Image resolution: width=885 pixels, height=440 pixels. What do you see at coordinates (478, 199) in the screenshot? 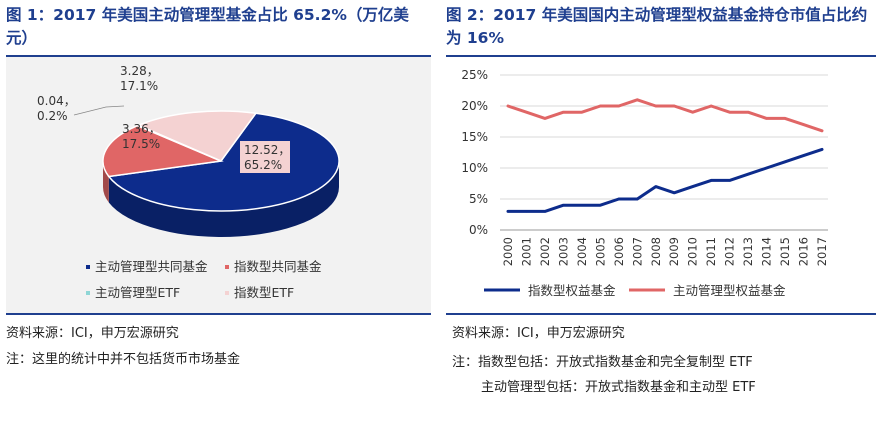
I see `y-tick-label-1: 5%` at bounding box center [478, 199].